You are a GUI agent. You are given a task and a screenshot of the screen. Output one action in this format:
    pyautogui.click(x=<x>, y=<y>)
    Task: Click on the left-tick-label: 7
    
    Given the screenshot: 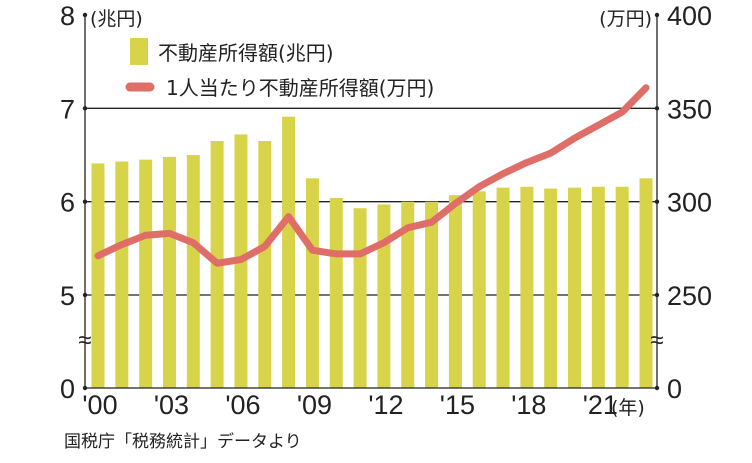 What is the action you would take?
    pyautogui.click(x=67, y=109)
    